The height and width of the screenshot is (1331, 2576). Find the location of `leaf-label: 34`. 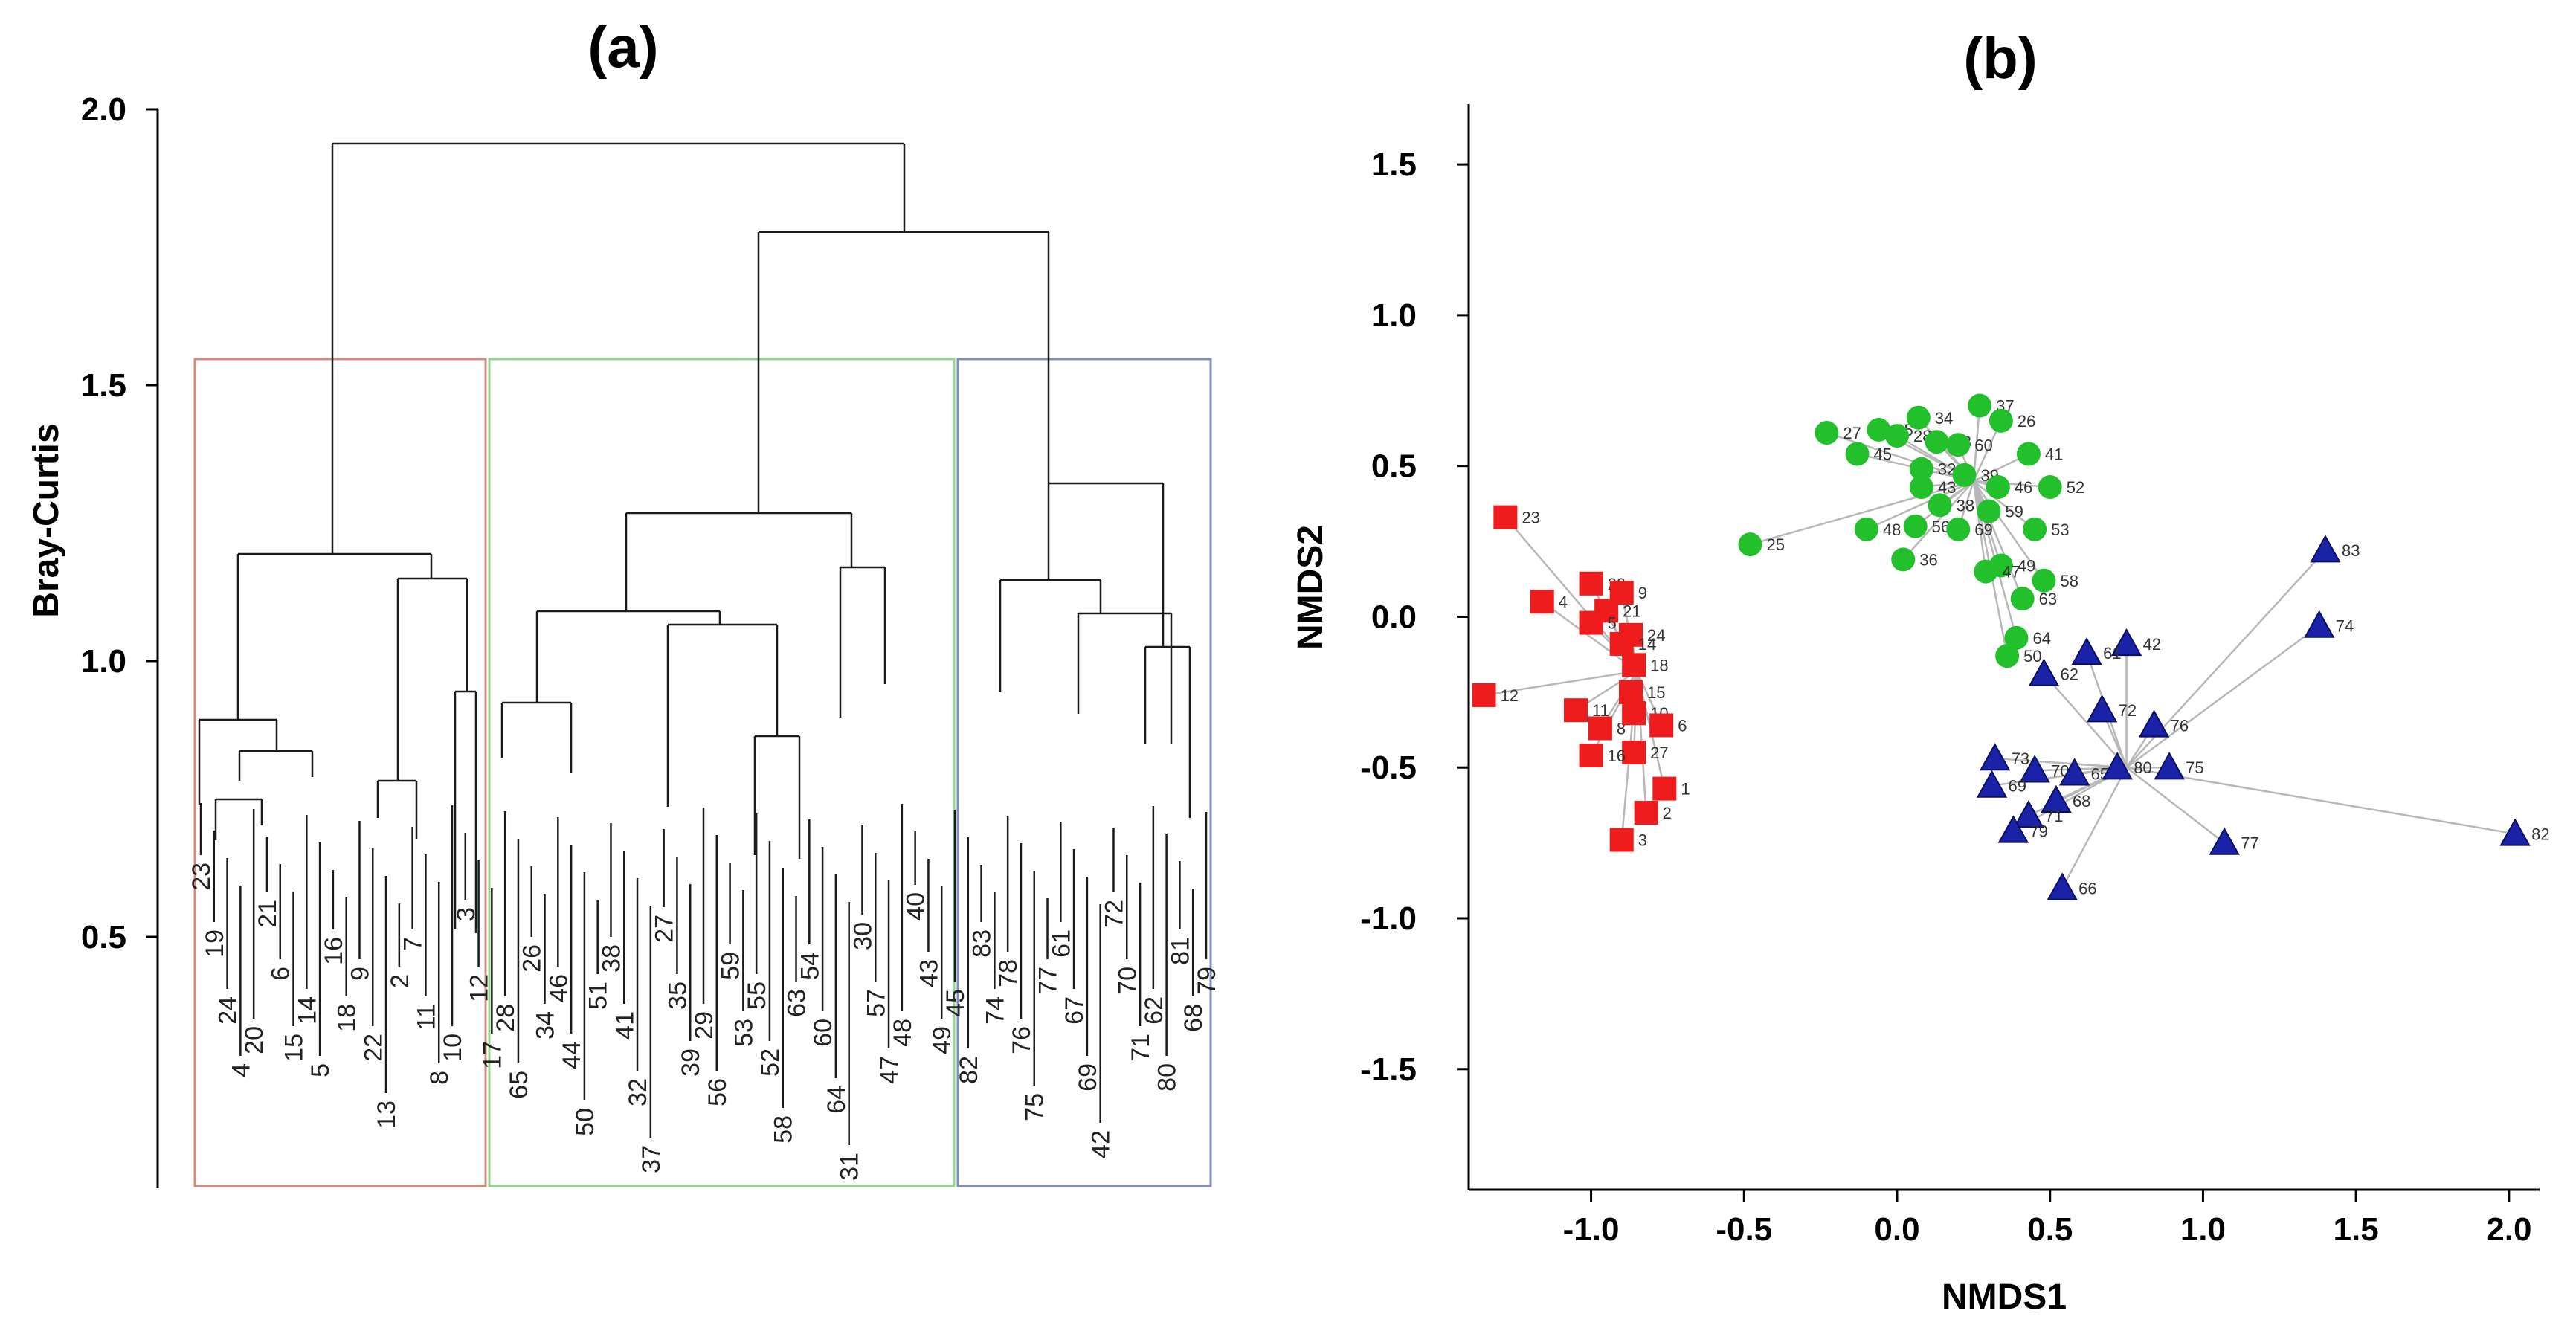

leaf-label: 34 is located at coordinates (546, 1025).